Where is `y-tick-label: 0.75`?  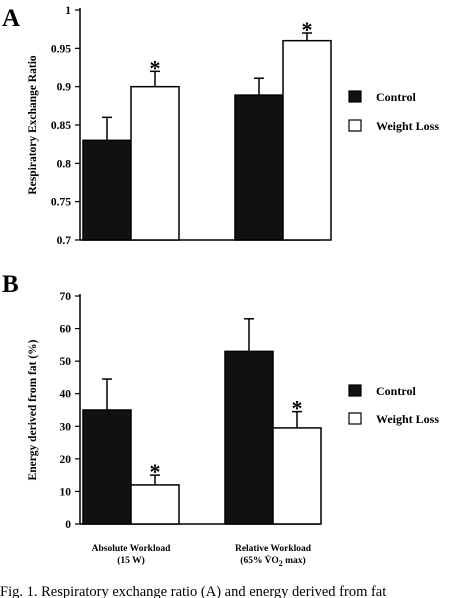 y-tick-label: 0.75 is located at coordinates (61, 203).